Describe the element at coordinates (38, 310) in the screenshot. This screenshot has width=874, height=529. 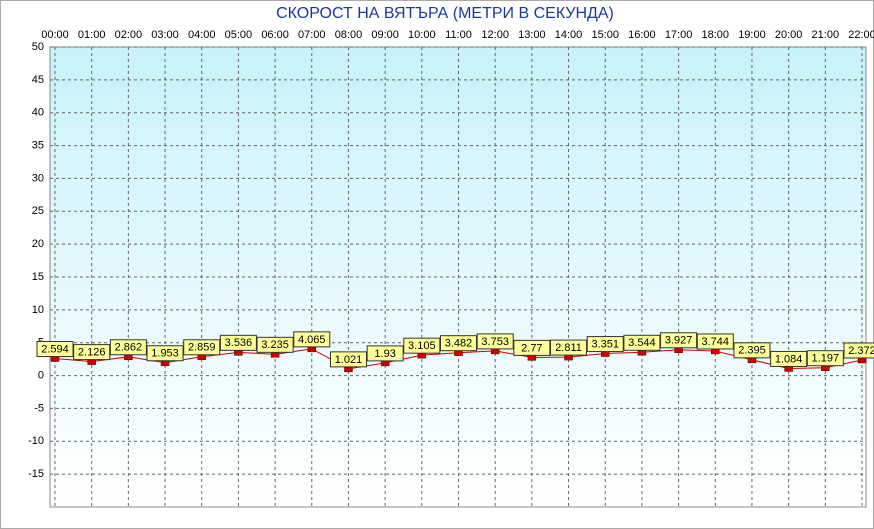
I see `y-tick-label: 10` at that location.